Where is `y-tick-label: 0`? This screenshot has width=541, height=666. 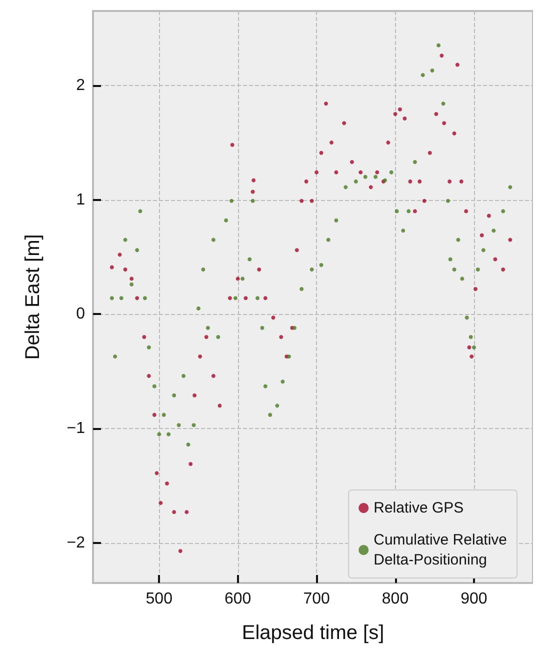 y-tick-label: 0 is located at coordinates (81, 314).